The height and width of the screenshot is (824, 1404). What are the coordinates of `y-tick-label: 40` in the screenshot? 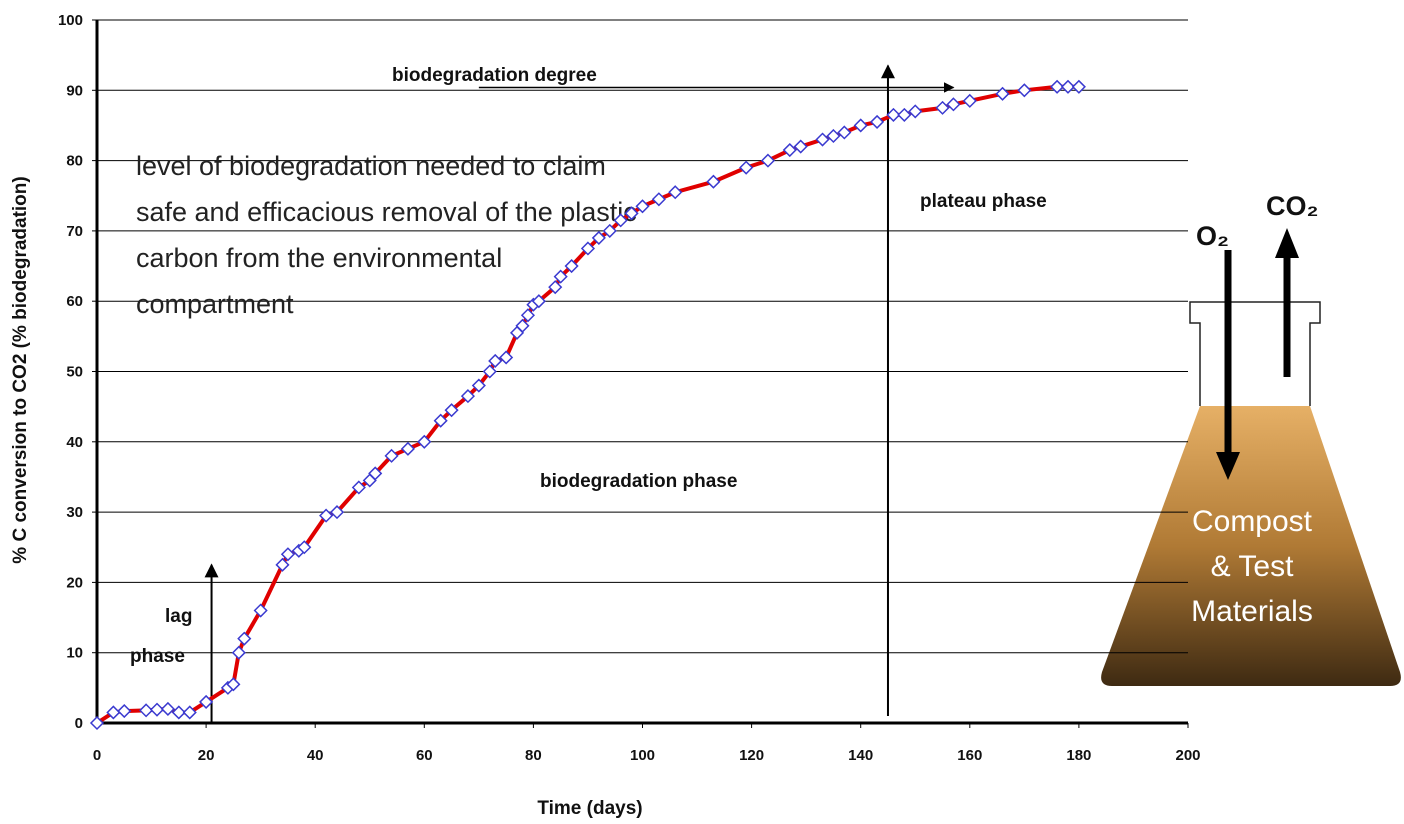 It's located at (74, 442).